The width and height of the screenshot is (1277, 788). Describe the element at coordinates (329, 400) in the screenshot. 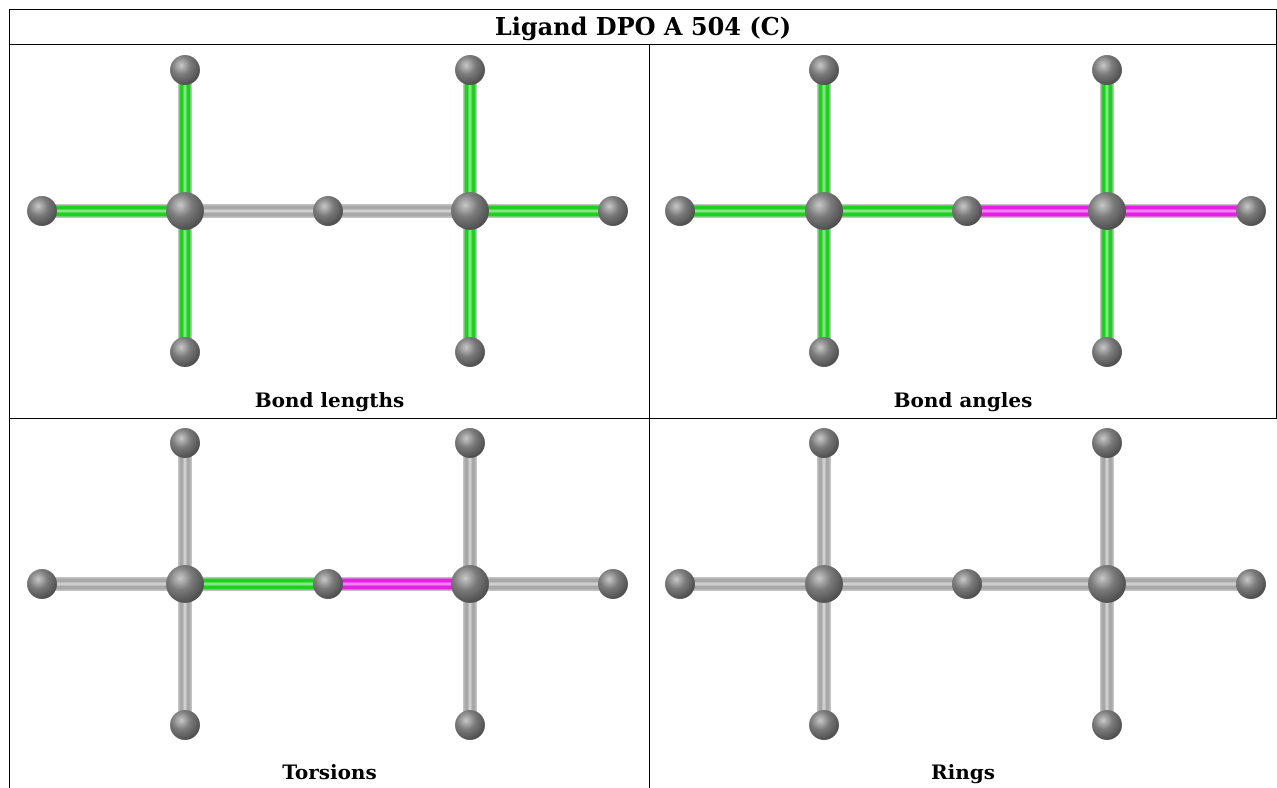

I see `panel-caption: Bond lengths` at that location.